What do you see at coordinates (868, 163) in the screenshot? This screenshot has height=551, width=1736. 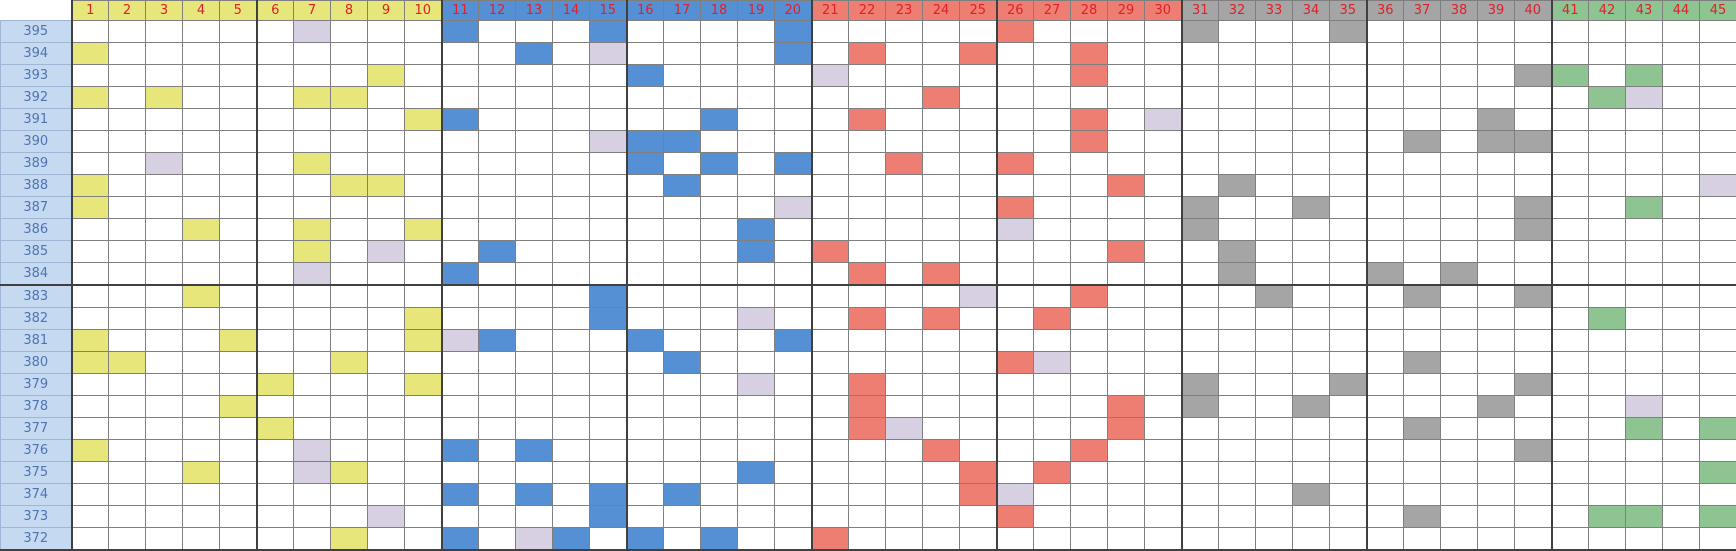 I see `table-row: 389` at bounding box center [868, 163].